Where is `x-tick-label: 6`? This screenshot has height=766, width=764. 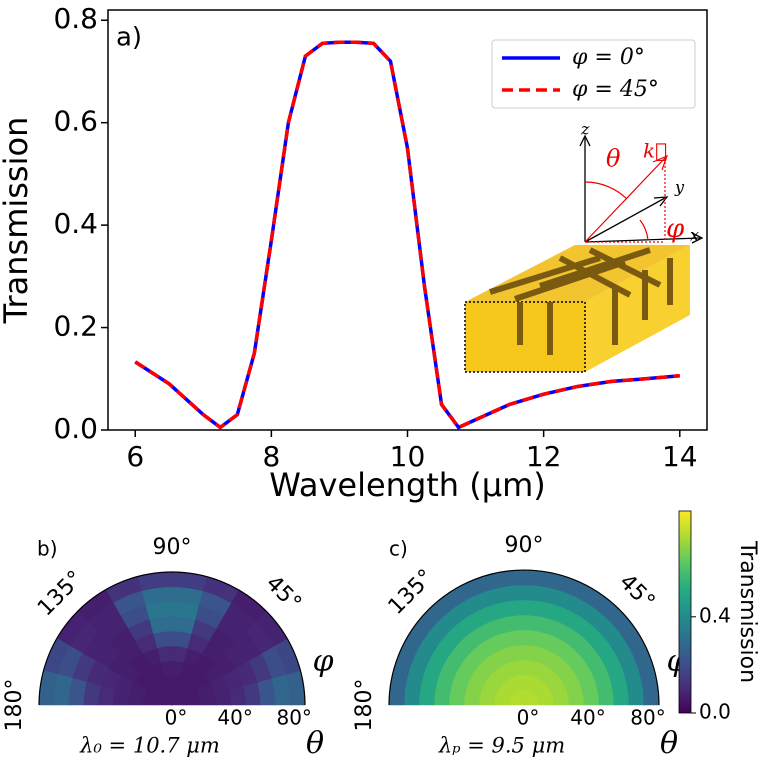
x-tick-label: 6 is located at coordinates (135, 456).